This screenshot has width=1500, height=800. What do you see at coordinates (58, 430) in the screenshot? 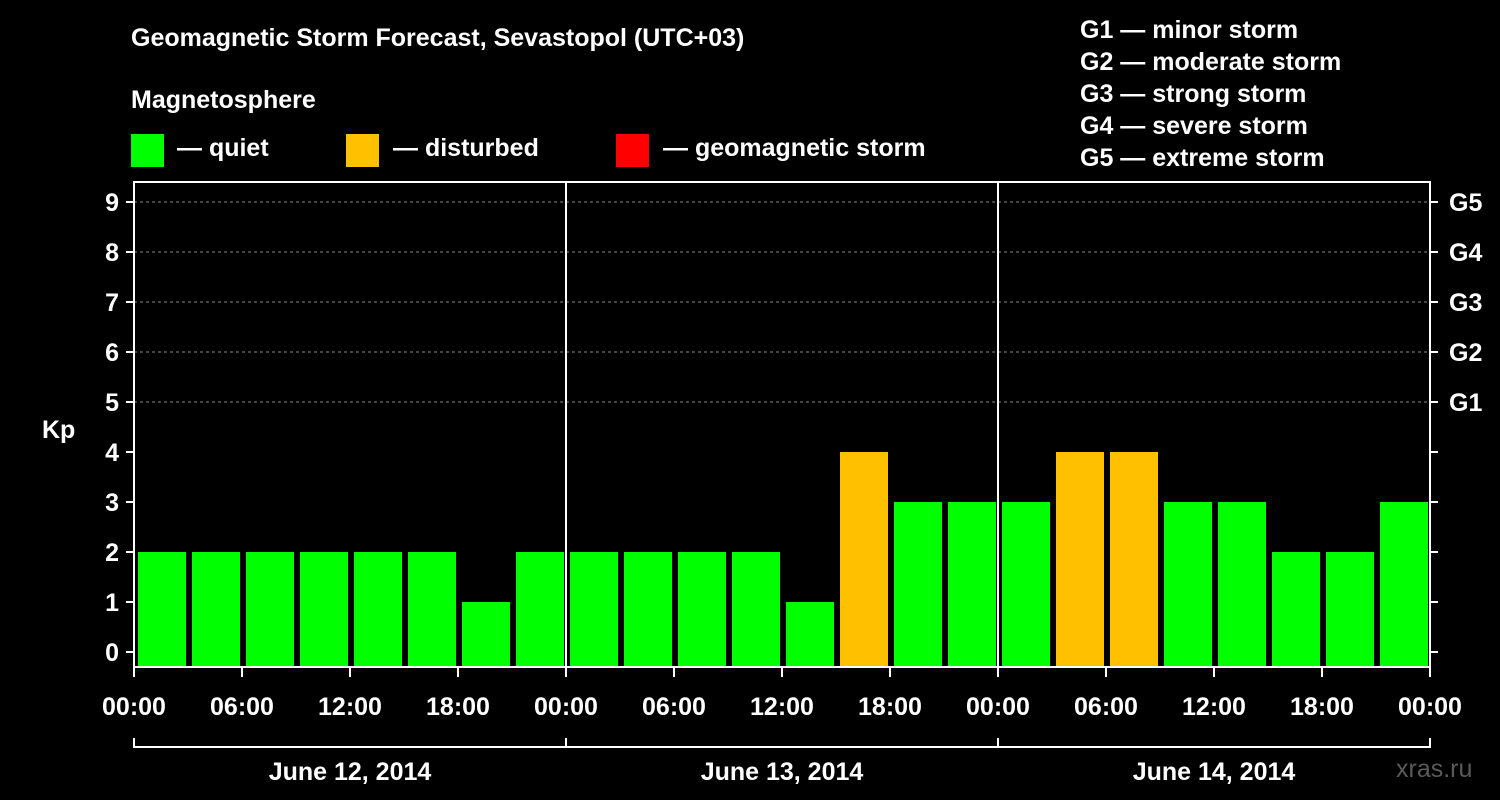
I see `y-axis-label: Kp` at bounding box center [58, 430].